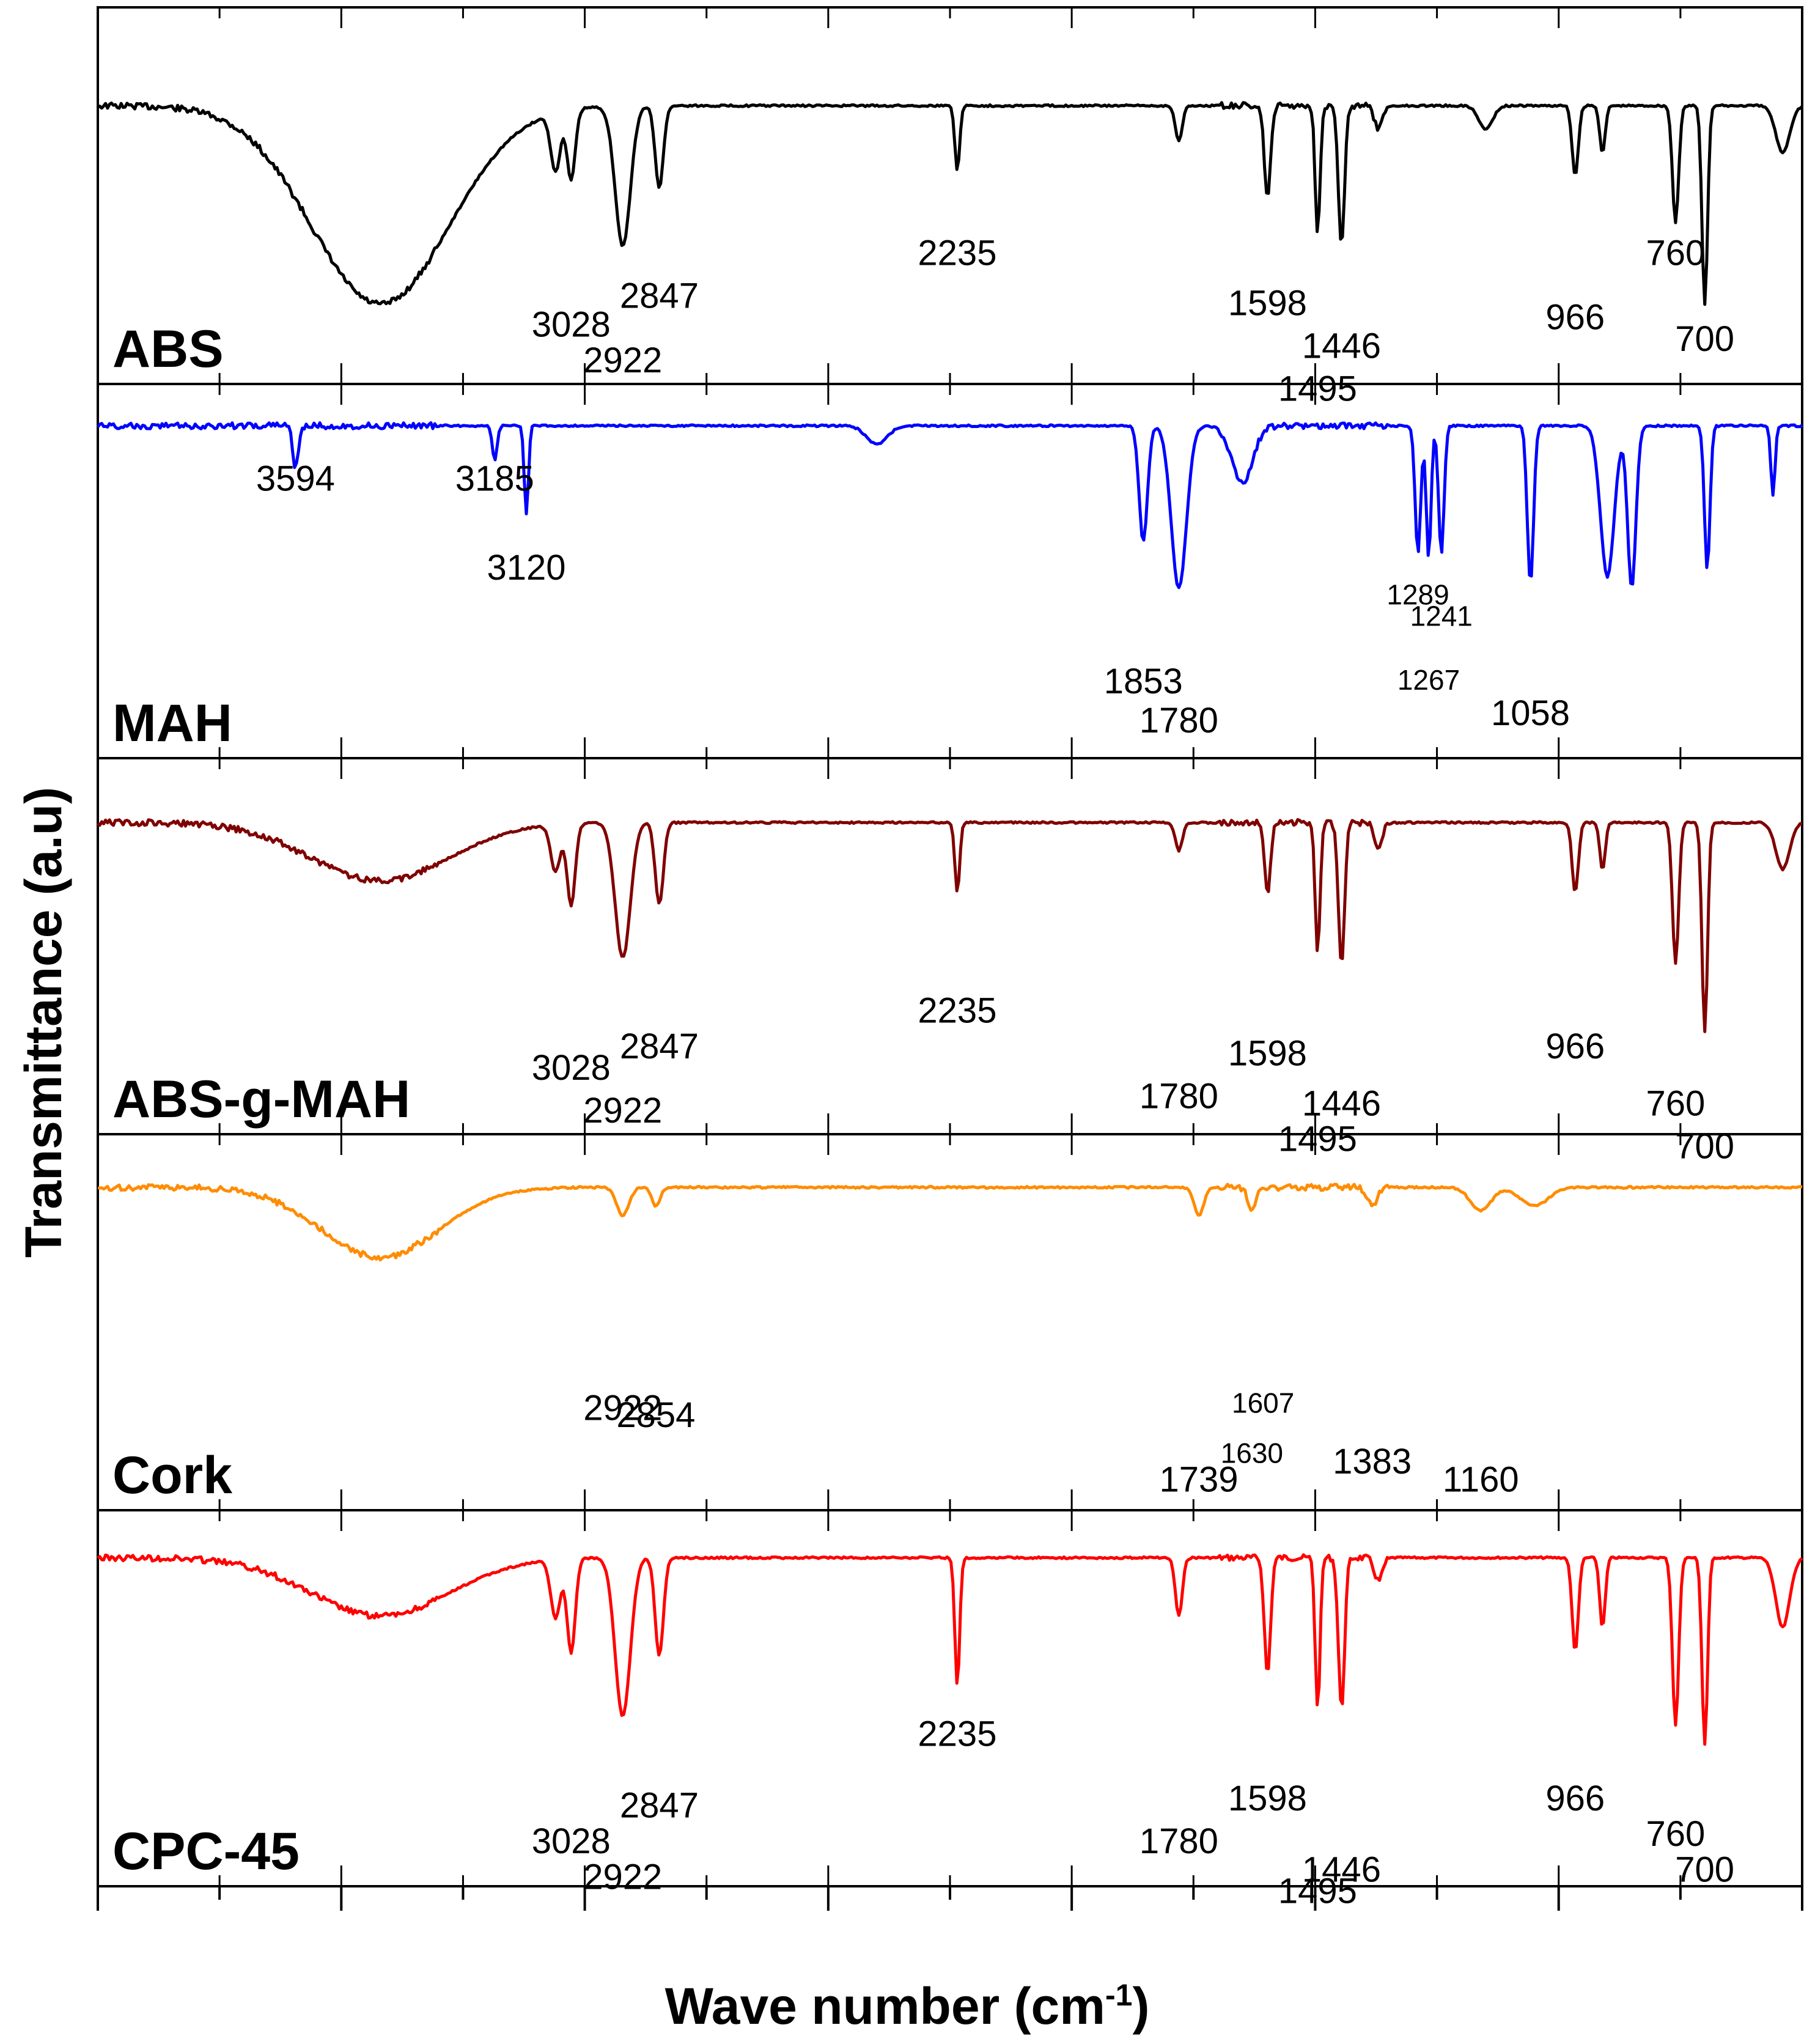 The image size is (1815, 2044). What do you see at coordinates (950, 925) in the screenshot?
I see `spectrum-line-abs-g-mah` at bounding box center [950, 925].